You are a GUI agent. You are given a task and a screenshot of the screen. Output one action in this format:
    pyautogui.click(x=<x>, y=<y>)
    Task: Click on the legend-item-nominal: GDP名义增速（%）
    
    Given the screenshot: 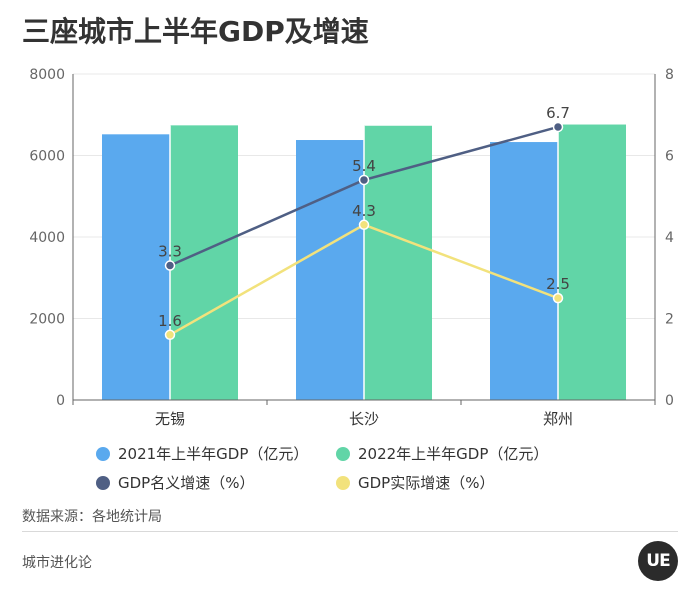 What is the action you would take?
    pyautogui.click(x=216, y=482)
    